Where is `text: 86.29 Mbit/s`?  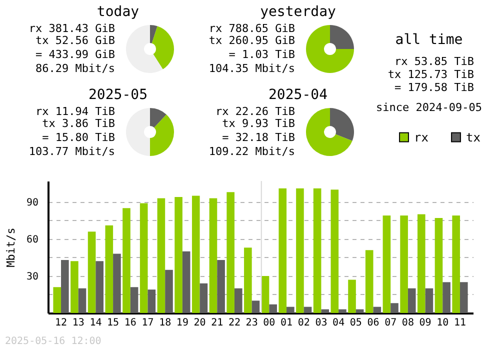 text: 86.29 Mbit/s is located at coordinates (75, 68).